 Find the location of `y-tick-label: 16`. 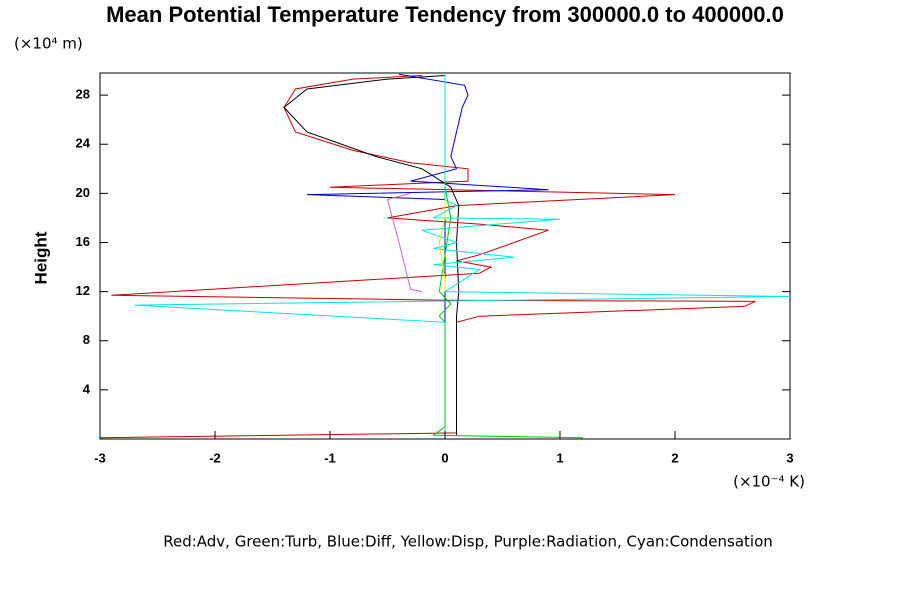

y-tick-label: 16 is located at coordinates (83, 241).